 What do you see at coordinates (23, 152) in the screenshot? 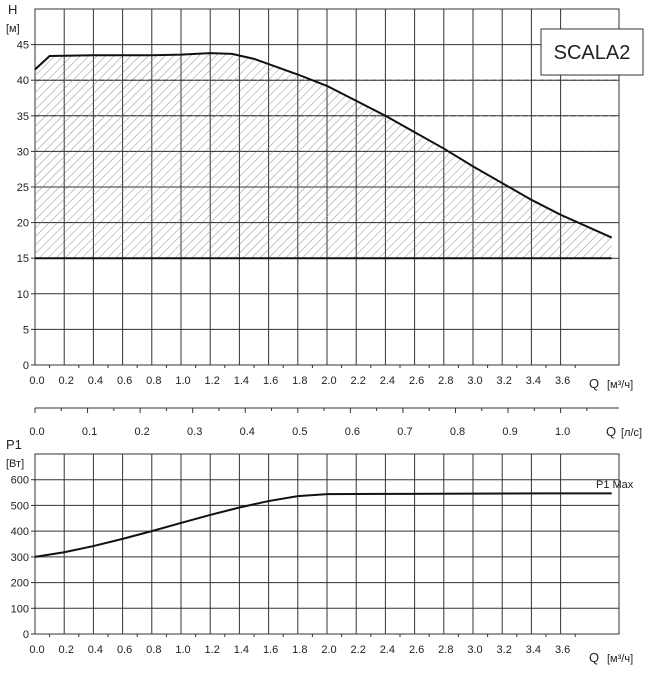
I see `head-ytick-label: 30` at bounding box center [23, 152].